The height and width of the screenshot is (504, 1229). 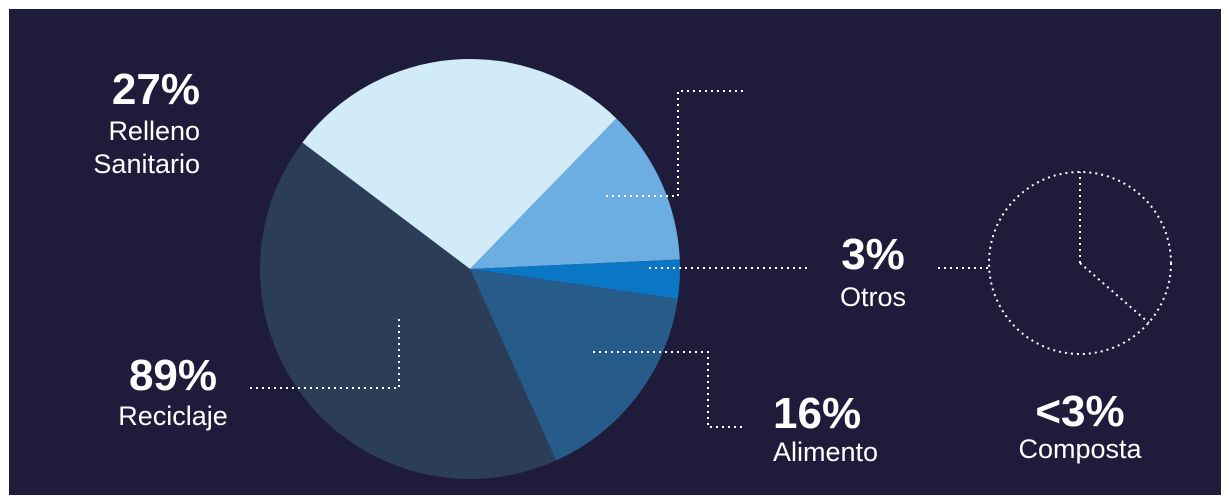 I want to click on composta-circle, so click(x=1080, y=263).